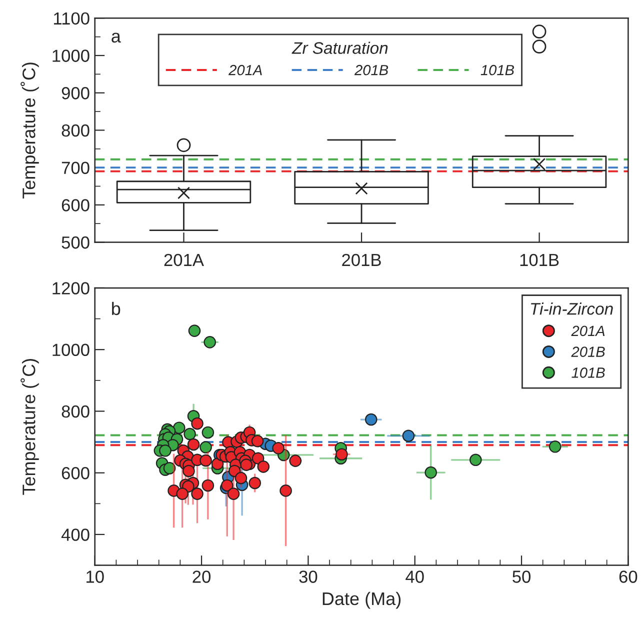  Describe the element at coordinates (116, 309) in the screenshot. I see `annotation: b` at that location.